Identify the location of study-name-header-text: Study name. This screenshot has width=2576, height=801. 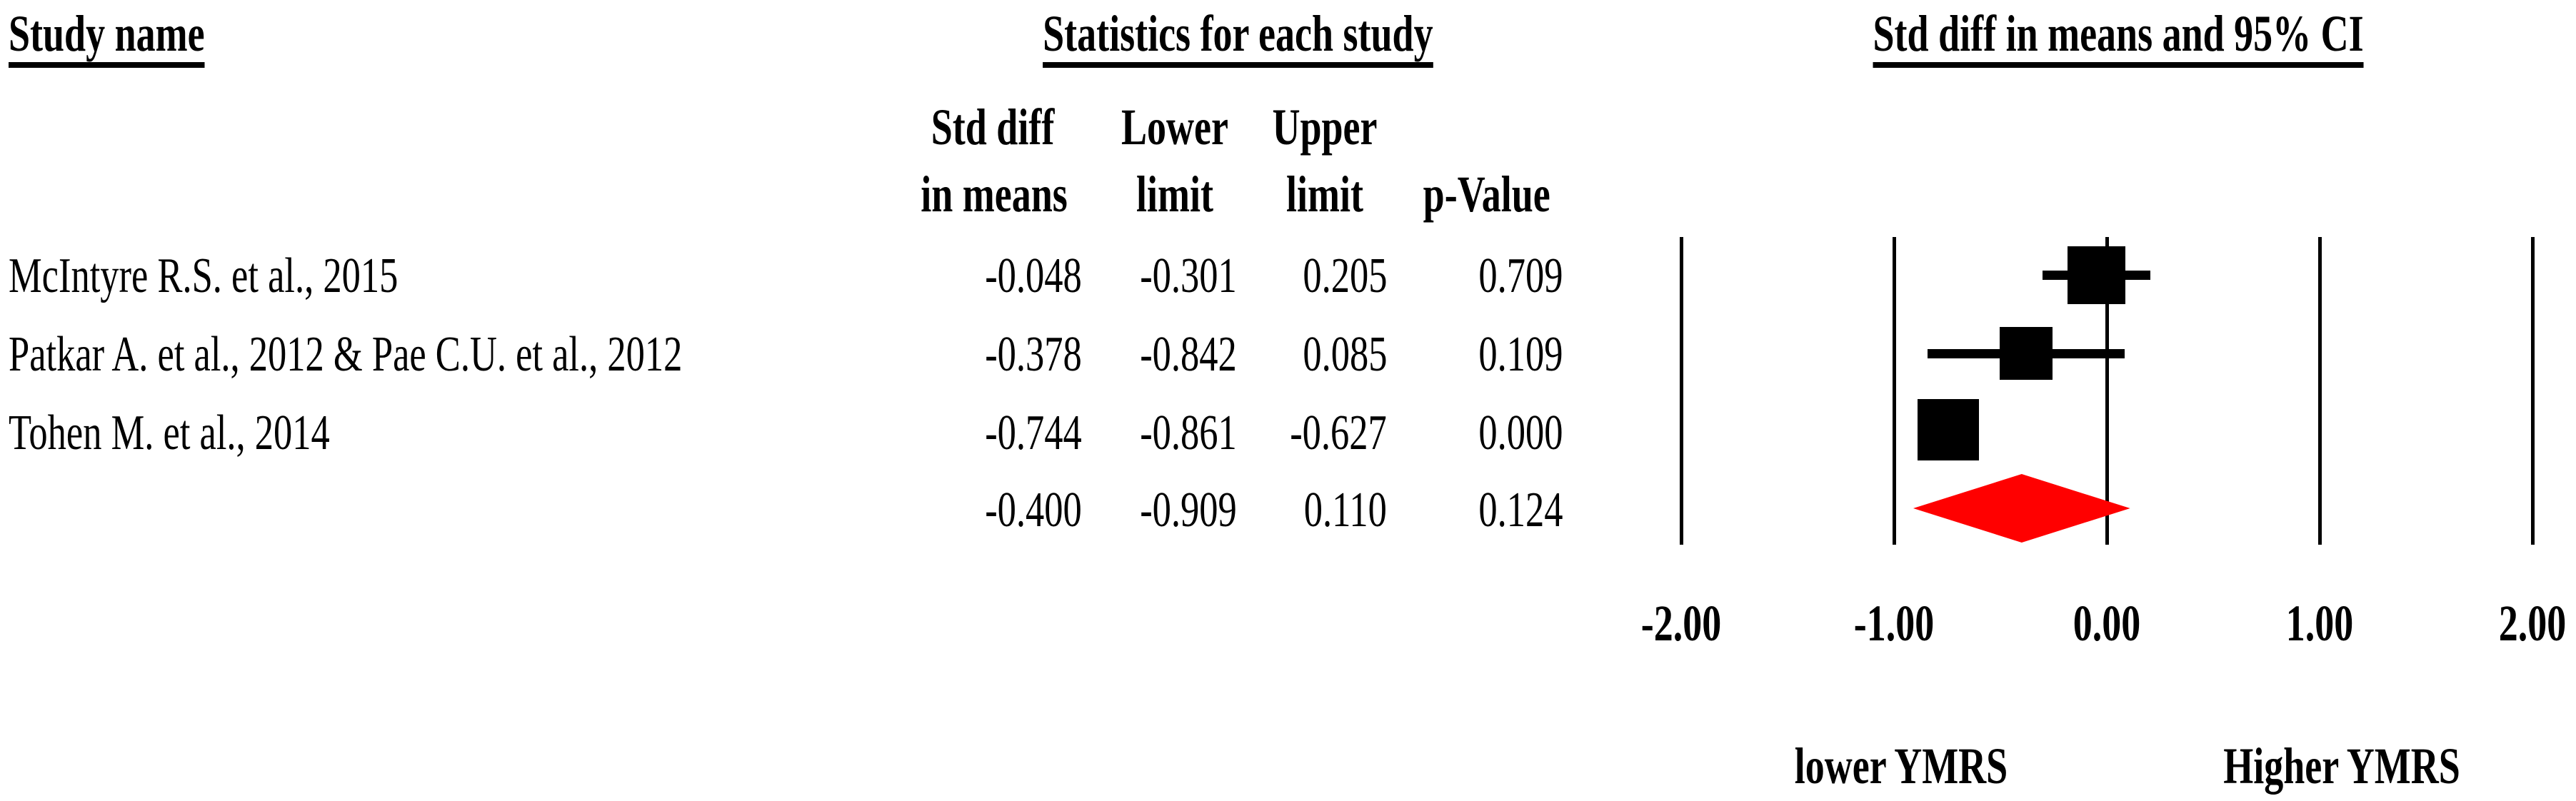
(107, 38).